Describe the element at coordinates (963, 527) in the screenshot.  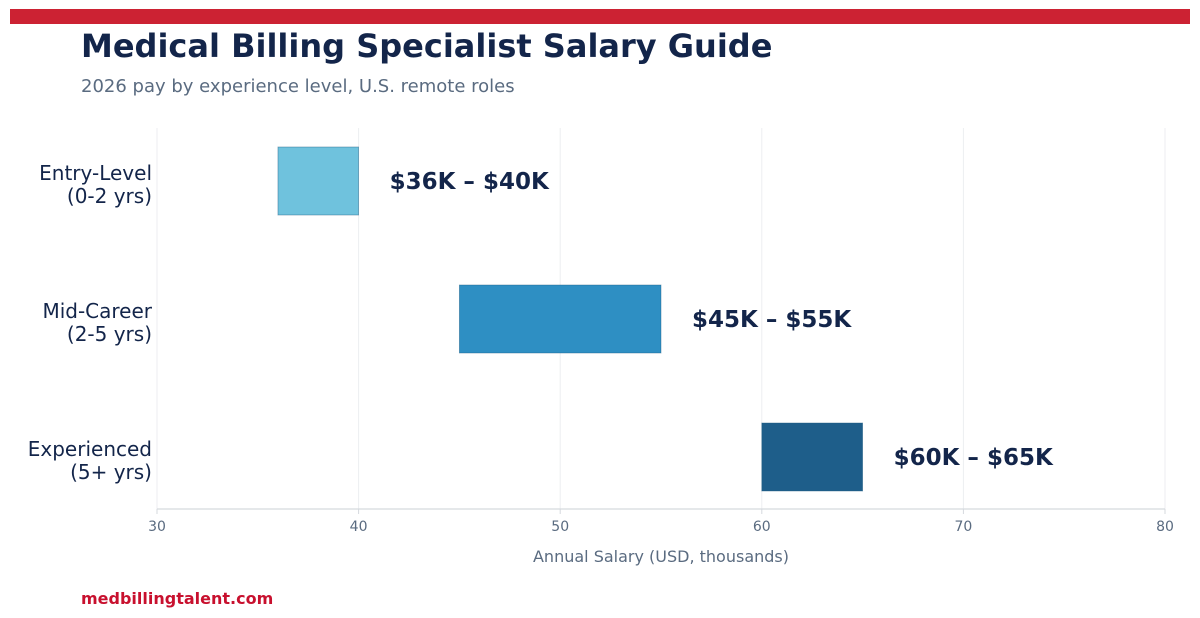
I see `x-tick-label: 70` at that location.